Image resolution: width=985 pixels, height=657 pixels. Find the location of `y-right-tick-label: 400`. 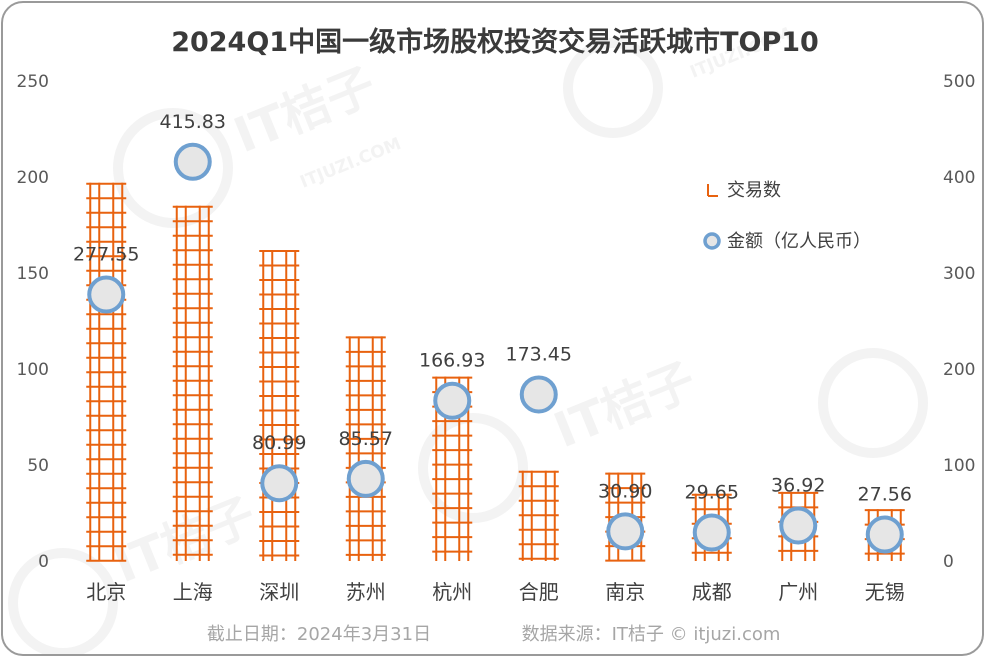

y-right-tick-label: 400 is located at coordinates (959, 178).